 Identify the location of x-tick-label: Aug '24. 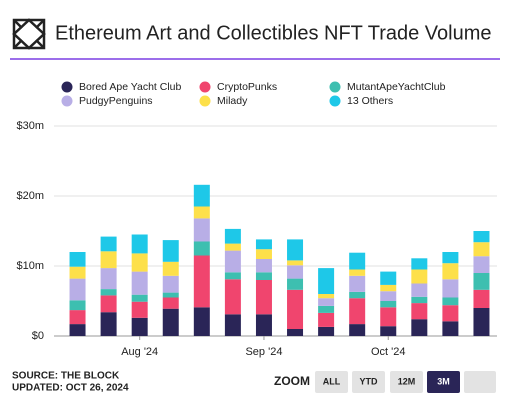
(139, 352).